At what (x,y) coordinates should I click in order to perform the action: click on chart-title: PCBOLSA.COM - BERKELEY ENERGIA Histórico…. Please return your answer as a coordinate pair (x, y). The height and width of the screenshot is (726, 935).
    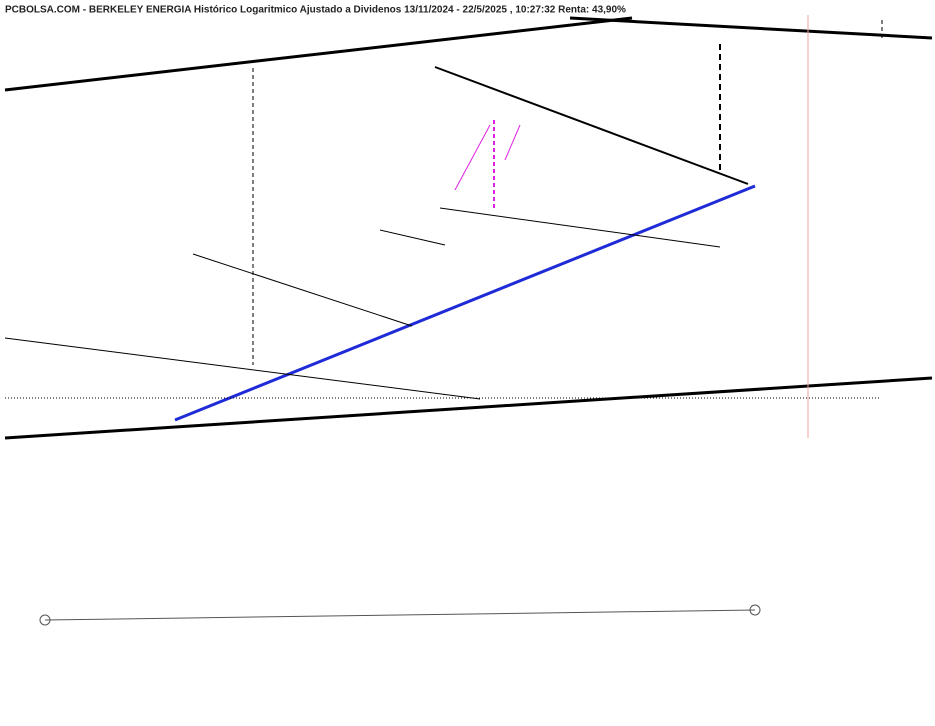
    Looking at the image, I should click on (315, 10).